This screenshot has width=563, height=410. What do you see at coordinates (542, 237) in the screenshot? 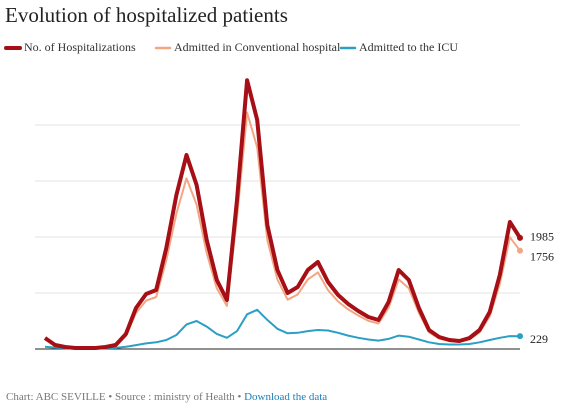
I see `end-label: 1985` at bounding box center [542, 237].